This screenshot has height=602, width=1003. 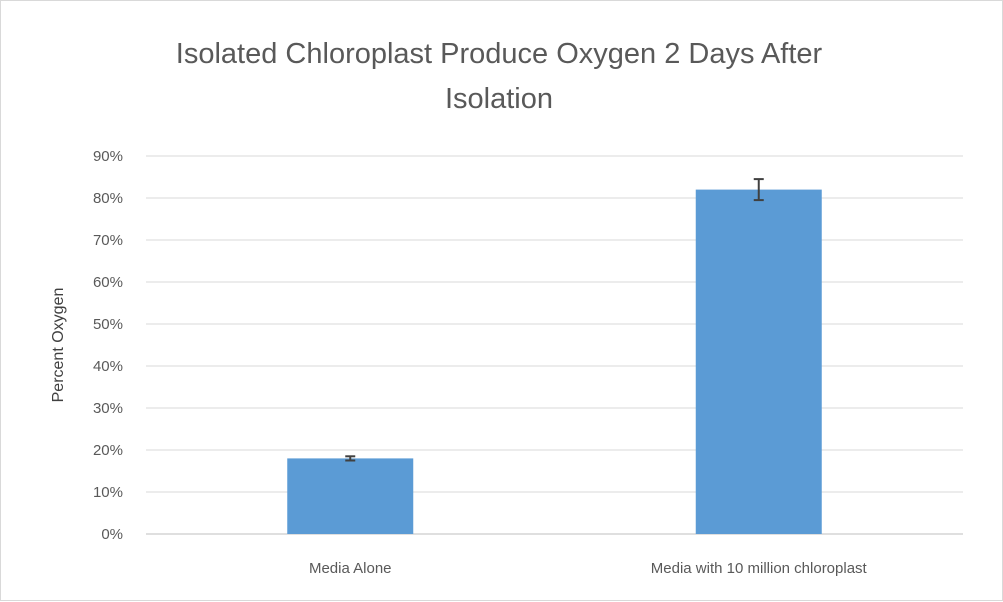 I want to click on y-tick-label: 60%, so click(x=108, y=282).